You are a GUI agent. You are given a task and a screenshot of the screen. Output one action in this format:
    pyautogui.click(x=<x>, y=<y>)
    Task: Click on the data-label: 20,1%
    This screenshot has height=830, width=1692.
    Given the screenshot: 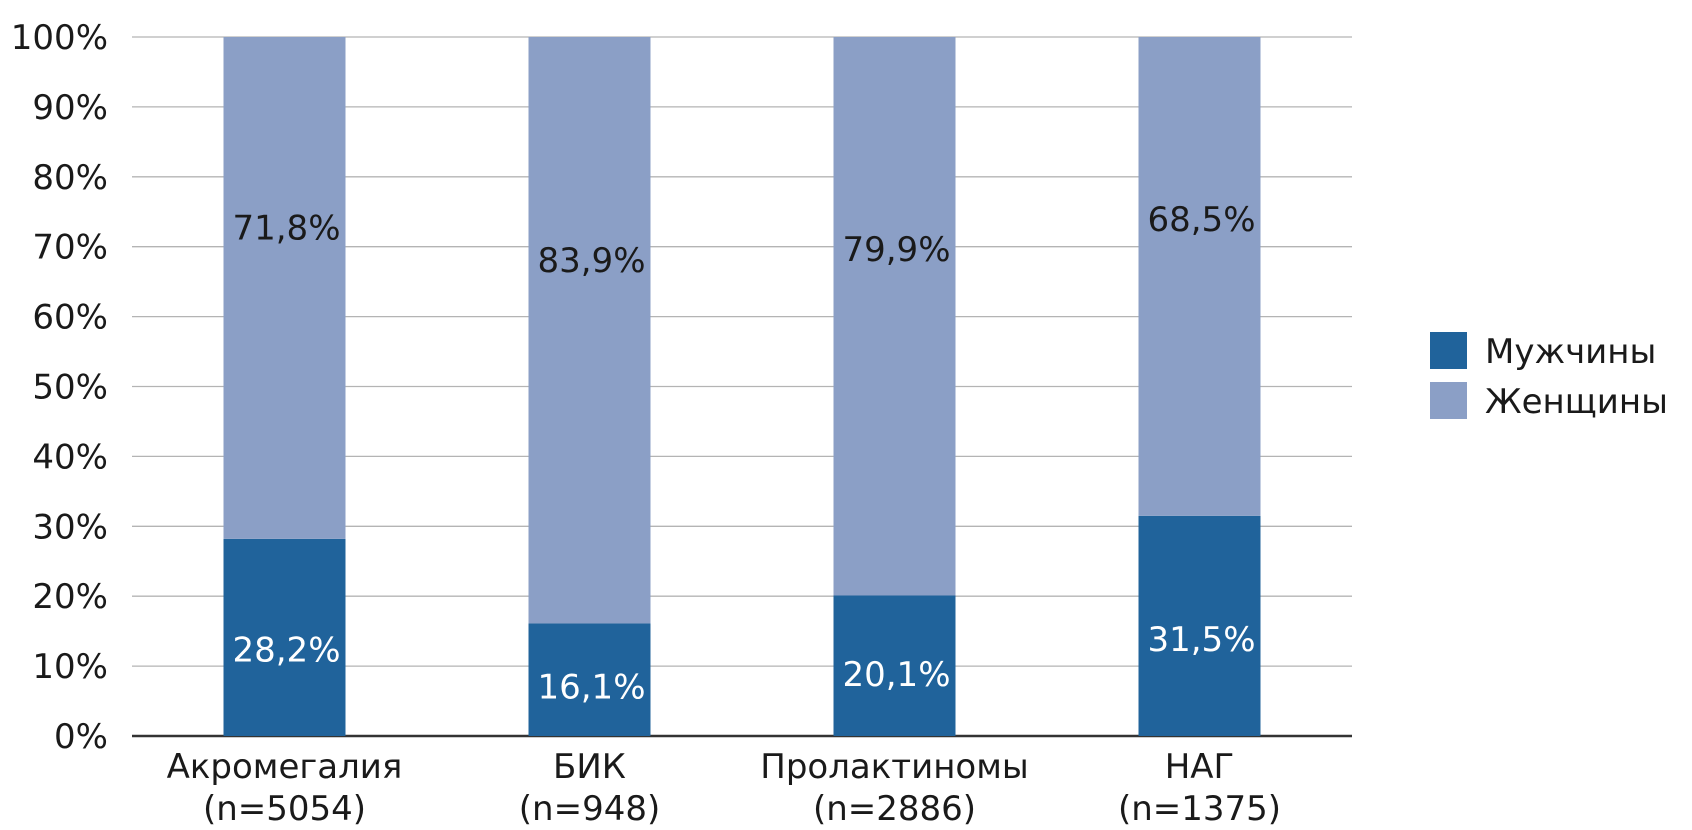 What is the action you would take?
    pyautogui.click(x=896, y=675)
    